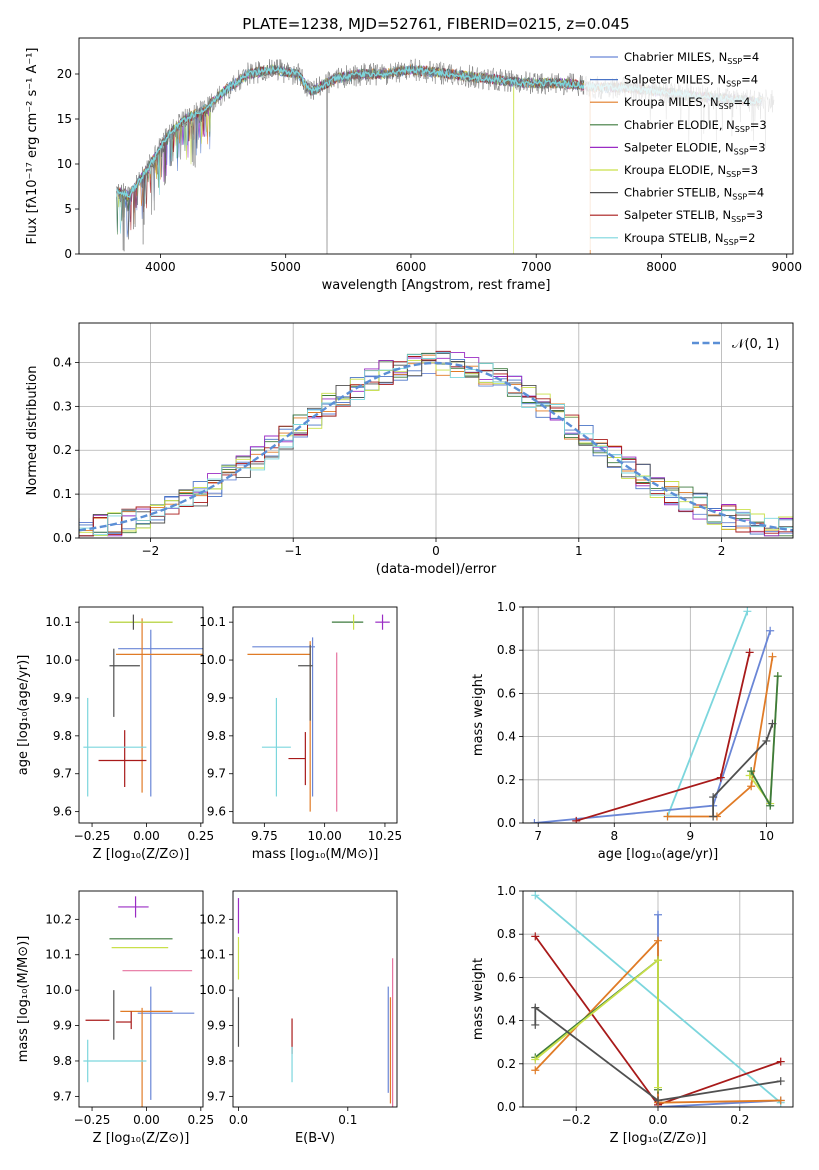 This screenshot has height=1170, width=819. What do you see at coordinates (695, 126) in the screenshot?
I see `legend-entry: Chabrier ELODIE, NSSP=3` at bounding box center [695, 126].